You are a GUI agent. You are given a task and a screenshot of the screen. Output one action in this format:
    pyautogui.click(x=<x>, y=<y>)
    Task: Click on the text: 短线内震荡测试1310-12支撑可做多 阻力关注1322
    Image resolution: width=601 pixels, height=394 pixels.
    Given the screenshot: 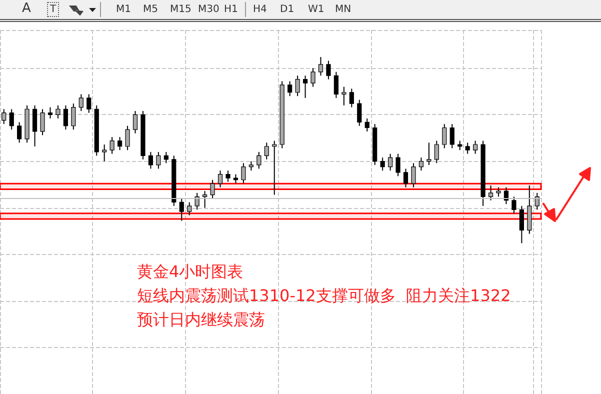 What is the action you would take?
    pyautogui.click(x=324, y=296)
    